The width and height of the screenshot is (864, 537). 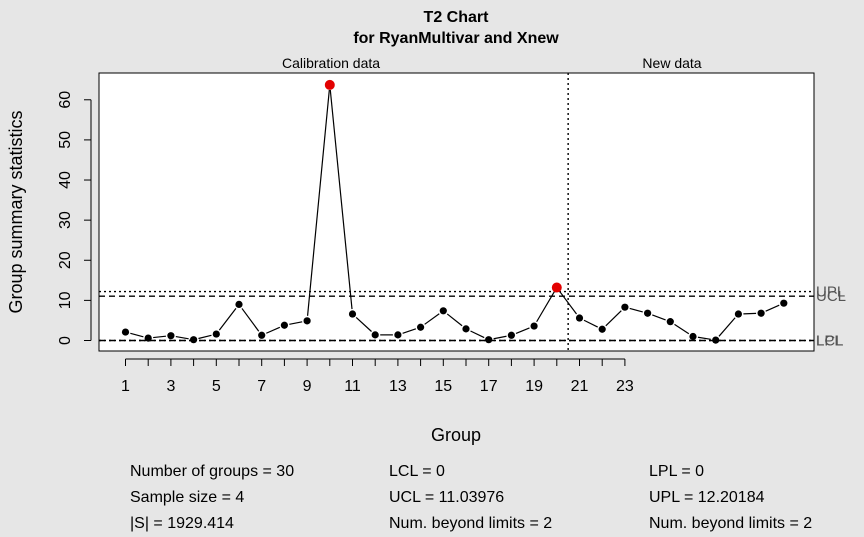 I want to click on limit-label-lcl: LCL, so click(x=830, y=341).